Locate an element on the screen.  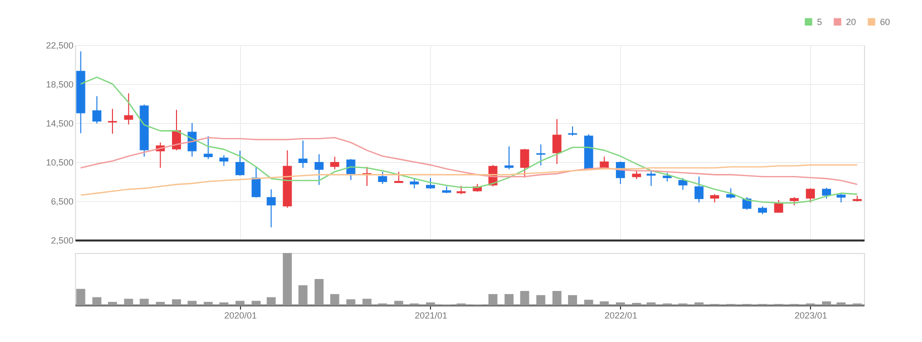
y-tick-label: 14,500 is located at coordinates (60, 123).